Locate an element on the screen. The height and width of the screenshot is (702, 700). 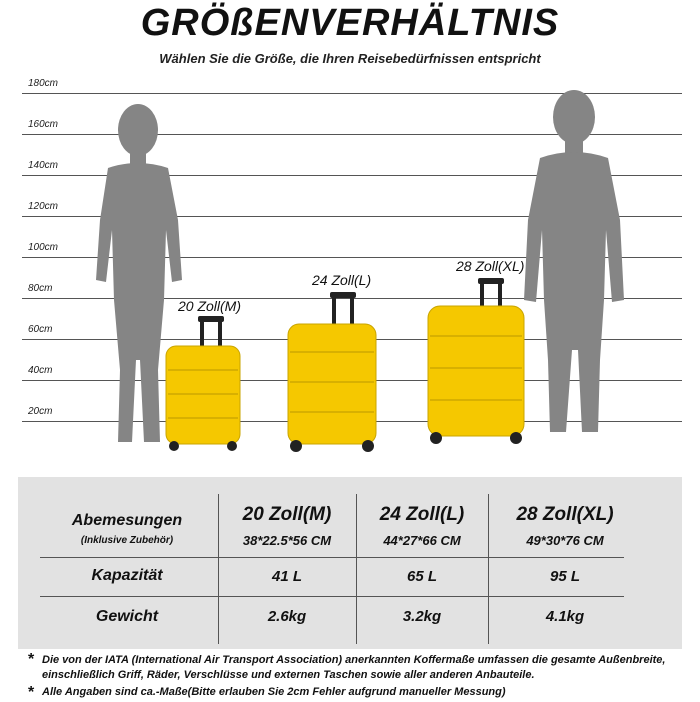
col-size-28: 28 Zoll(XL) is located at coordinates (565, 514).